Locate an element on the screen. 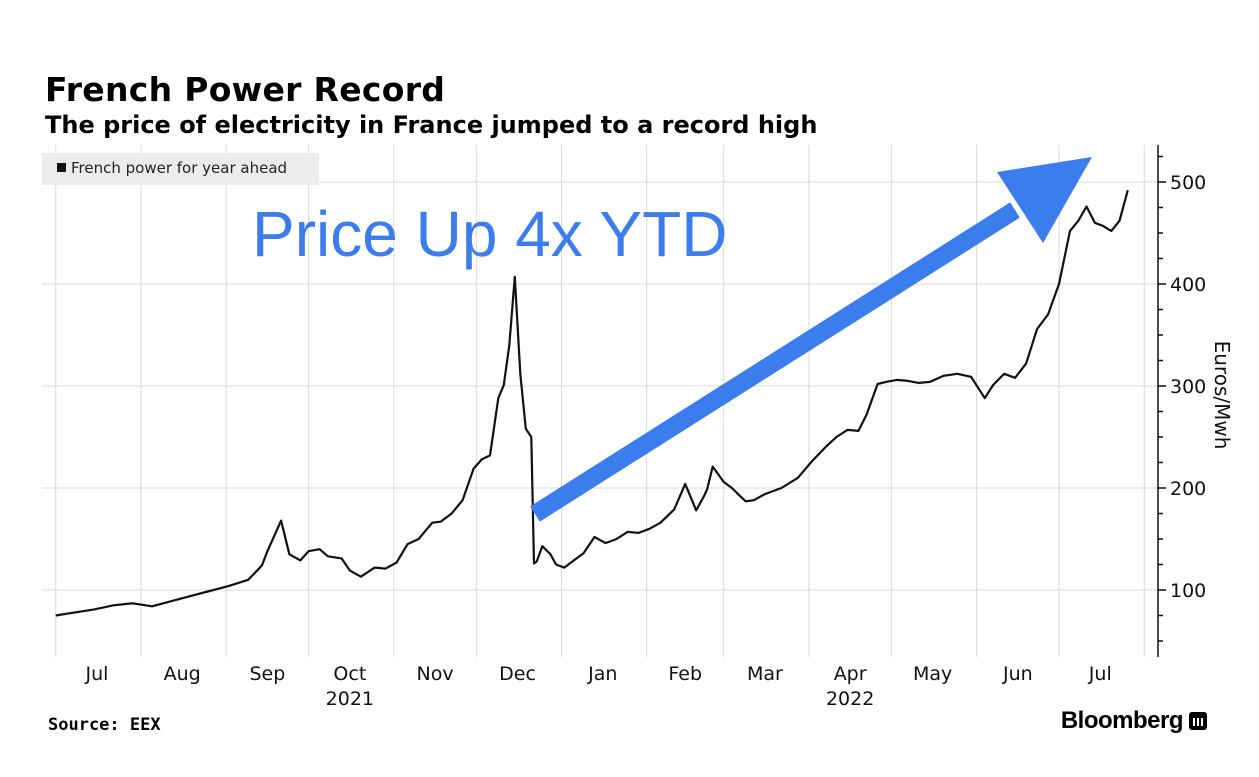 The width and height of the screenshot is (1259, 777). y-axis: 100 200 300 400 500 is located at coordinates (1181, 401).